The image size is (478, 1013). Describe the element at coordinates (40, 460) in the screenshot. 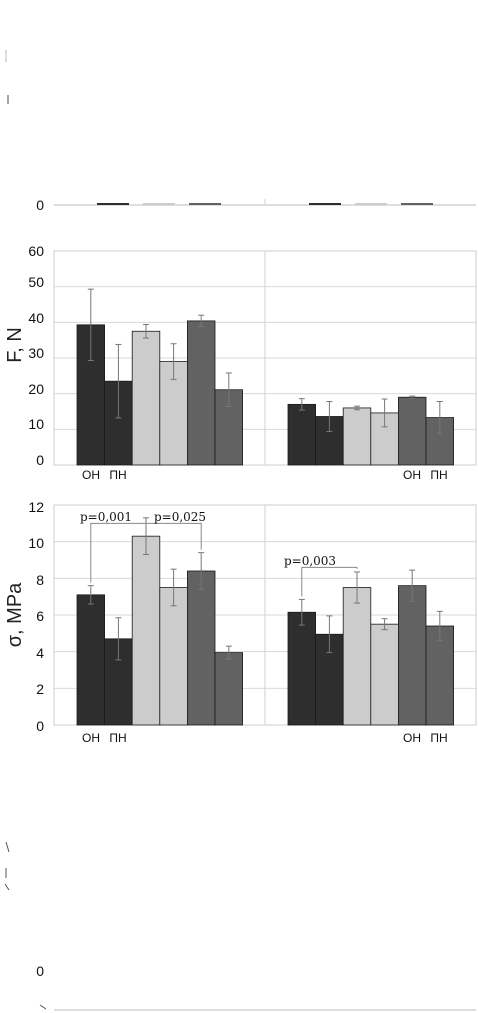

I see `force-ytick: 0` at that location.